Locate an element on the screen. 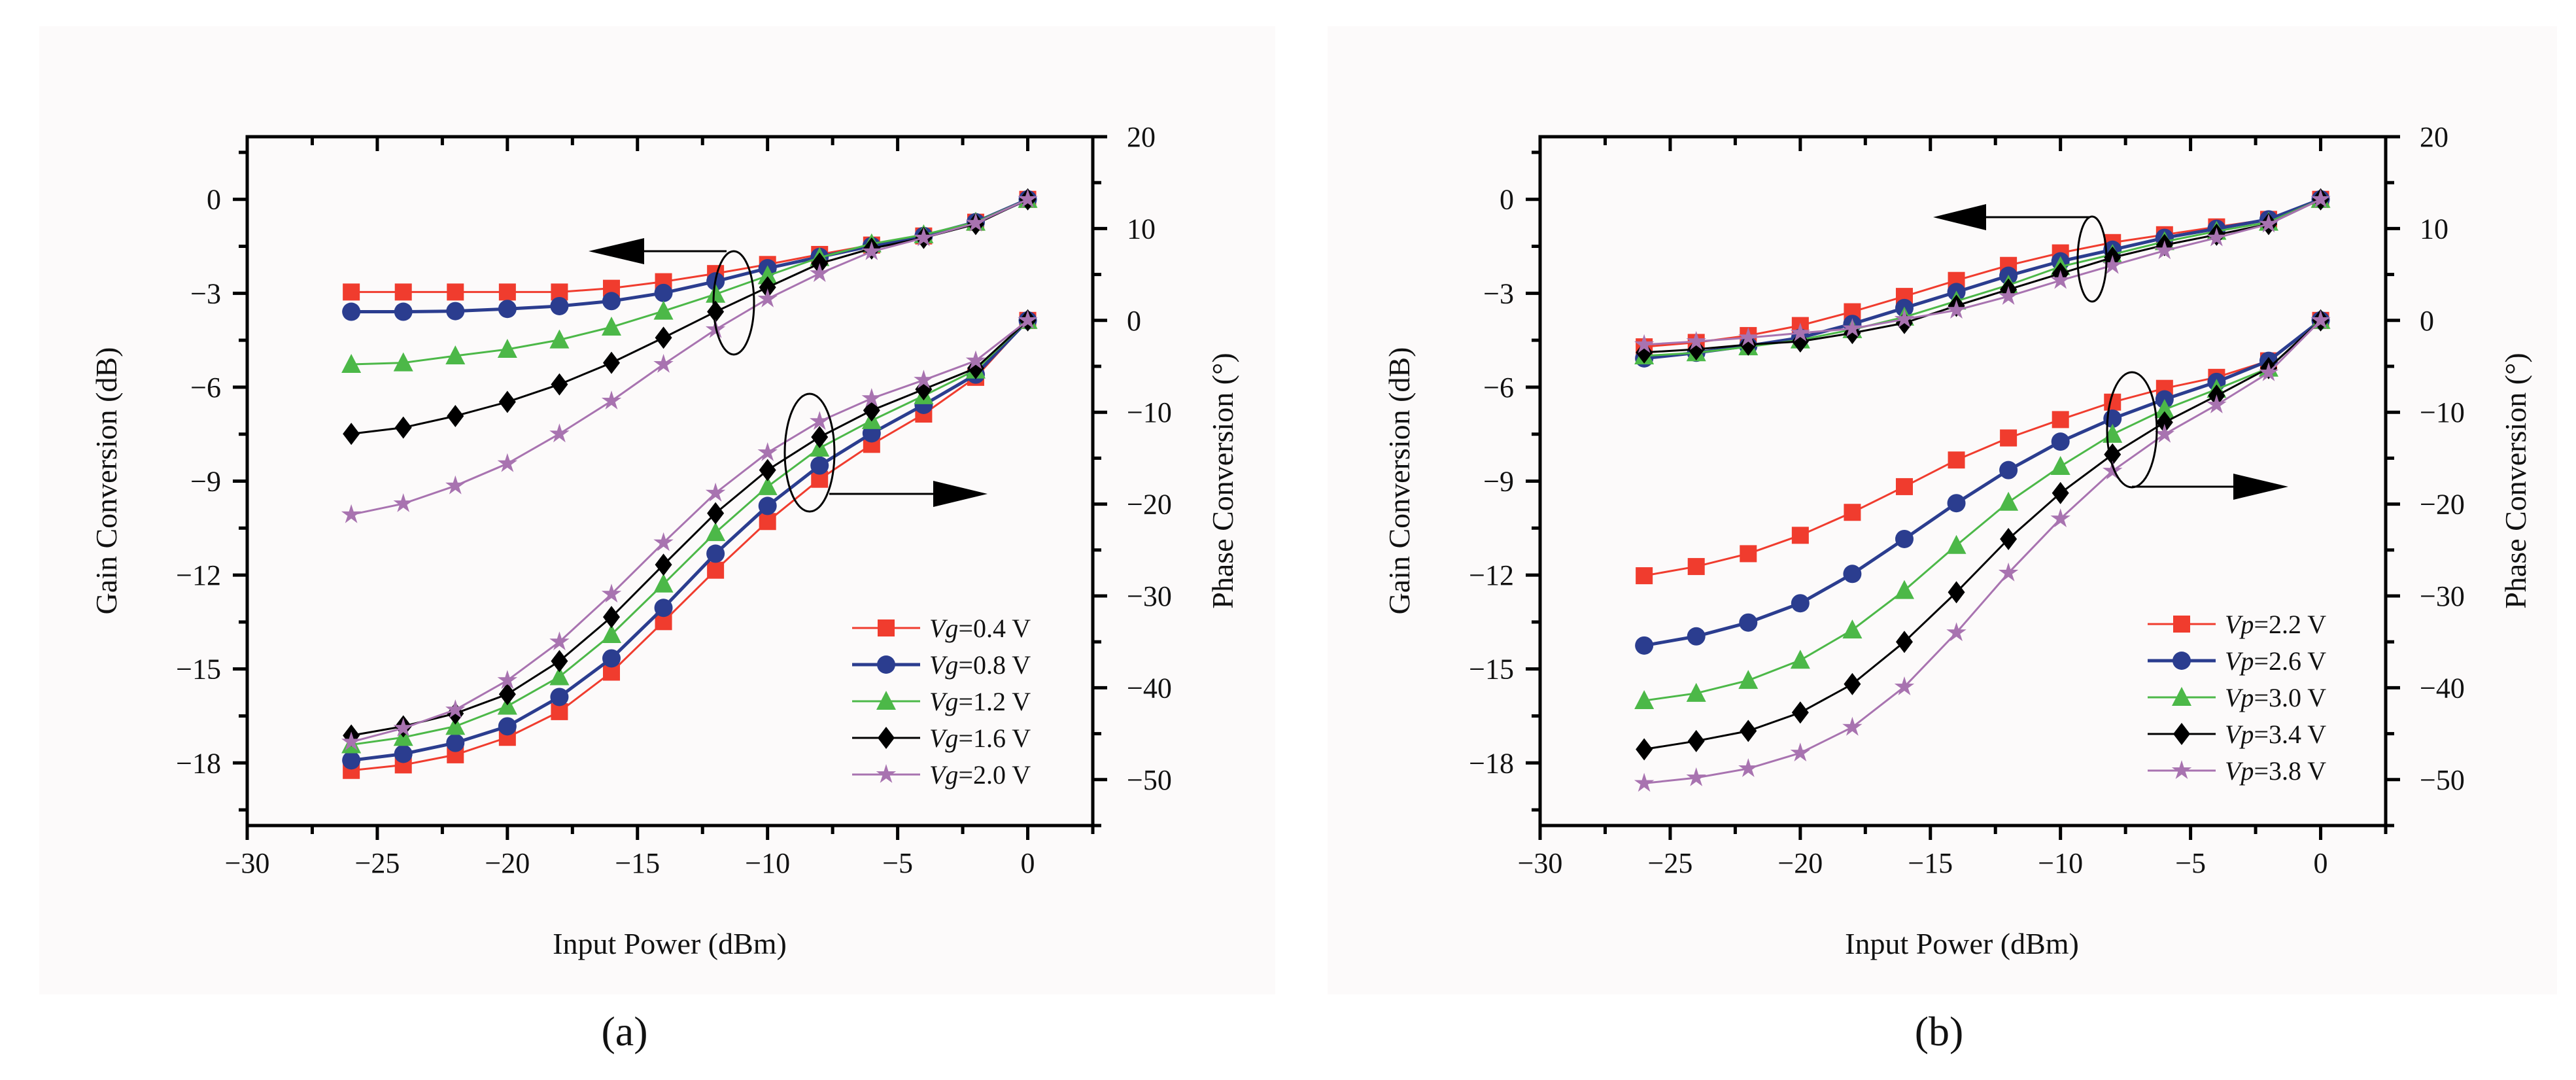 This screenshot has width=2576, height=1080. x-tick-label: −30 is located at coordinates (248, 863).